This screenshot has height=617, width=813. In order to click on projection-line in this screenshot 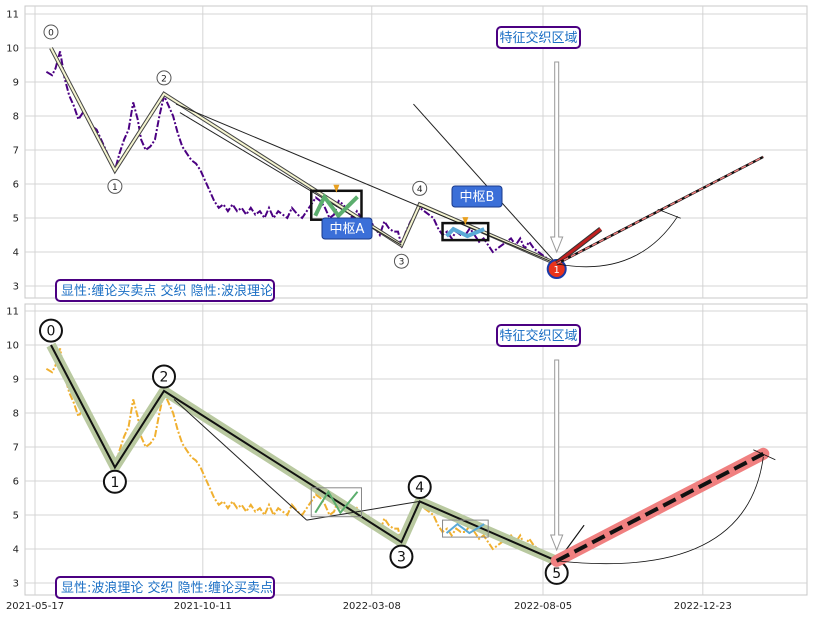, I will do `click(660, 507)`.